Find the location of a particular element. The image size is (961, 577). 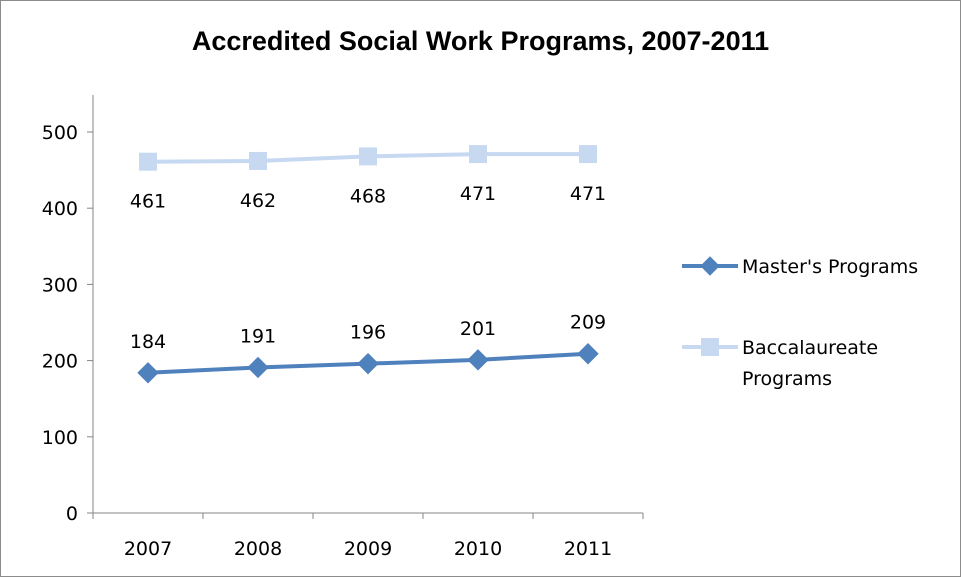

legend-label-line: Programs is located at coordinates (787, 379).